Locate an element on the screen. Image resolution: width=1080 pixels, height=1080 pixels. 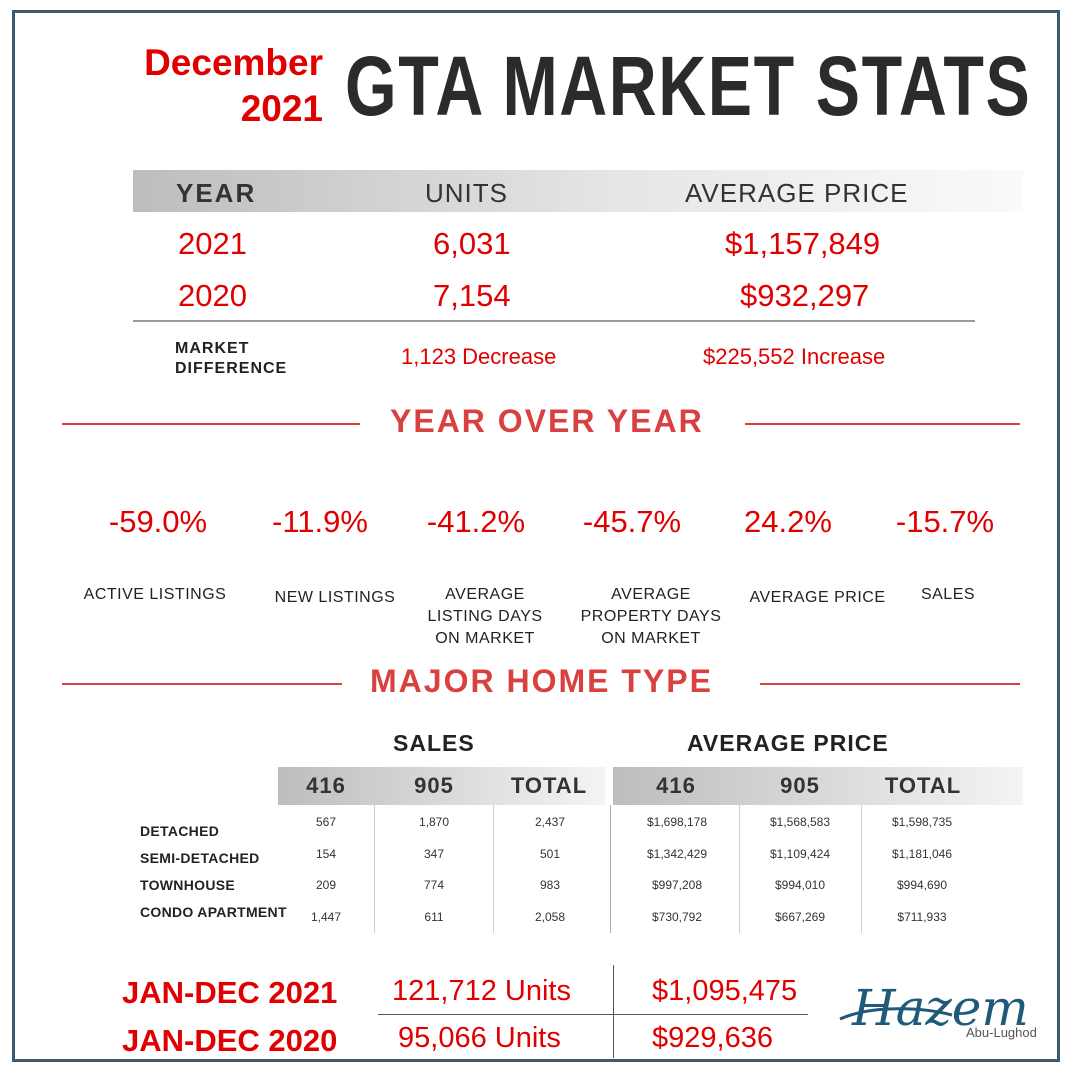
footer-units-2021: 121,712 Units is located at coordinates (481, 991).